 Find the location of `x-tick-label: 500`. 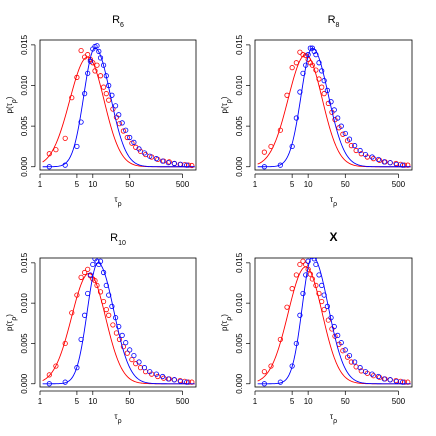

x-tick-label: 500 is located at coordinates (399, 401).